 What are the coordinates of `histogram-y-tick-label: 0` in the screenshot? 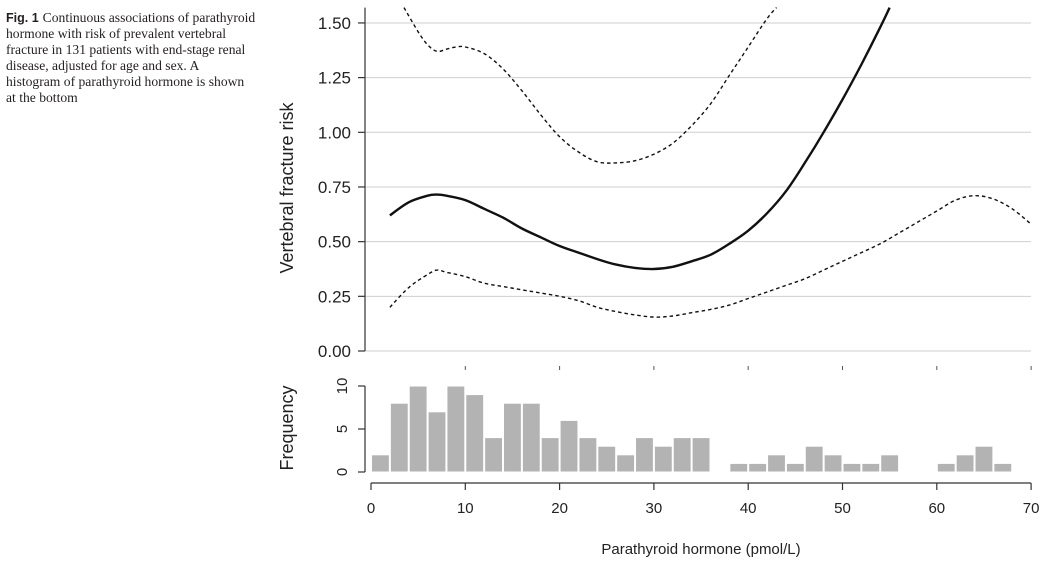 It's located at (342, 472).